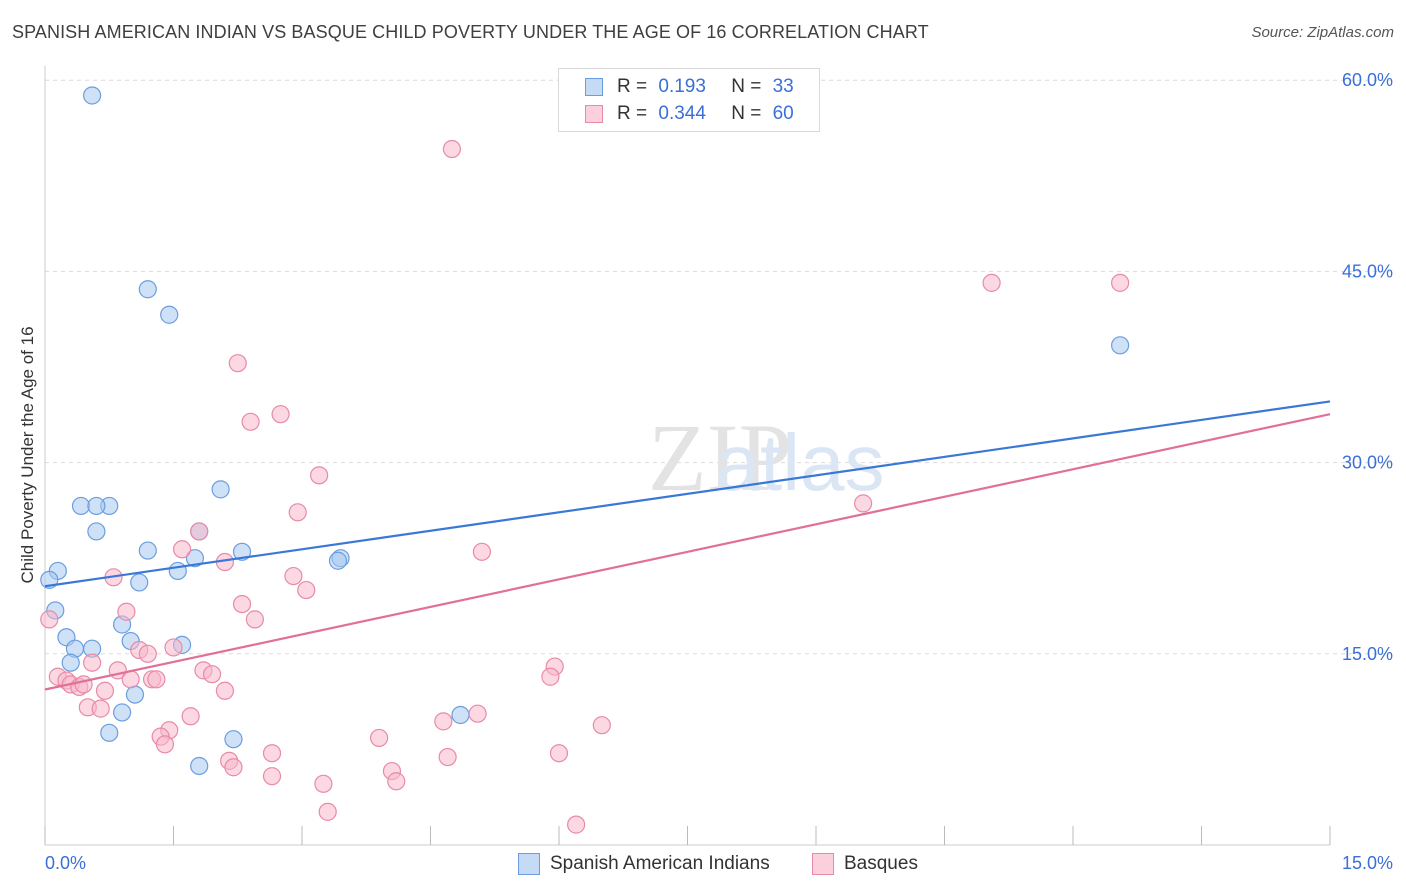 This screenshot has width=1406, height=892. Describe the element at coordinates (1367, 654) in the screenshot. I see `y-tick-label: 15.0%` at that location.